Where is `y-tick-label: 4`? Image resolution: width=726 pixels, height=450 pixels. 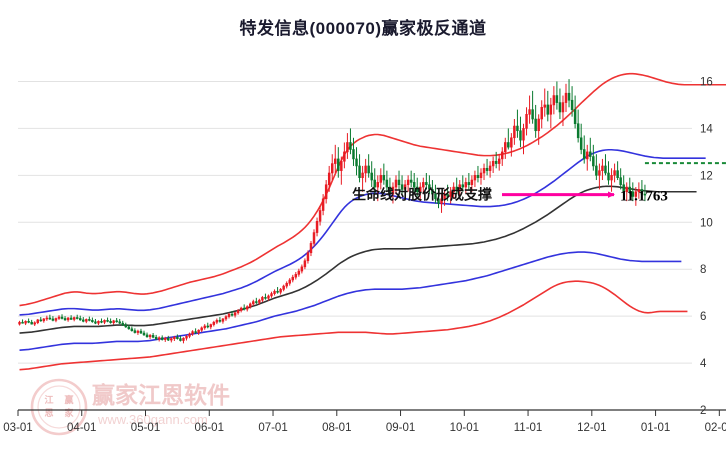 y-tick-label: 4 is located at coordinates (703, 364).